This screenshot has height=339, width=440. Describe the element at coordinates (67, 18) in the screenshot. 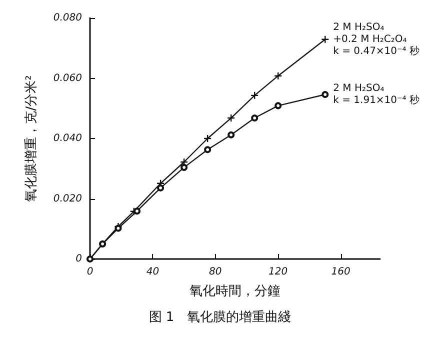

I see `y-tick-label: 0.080` at that location.